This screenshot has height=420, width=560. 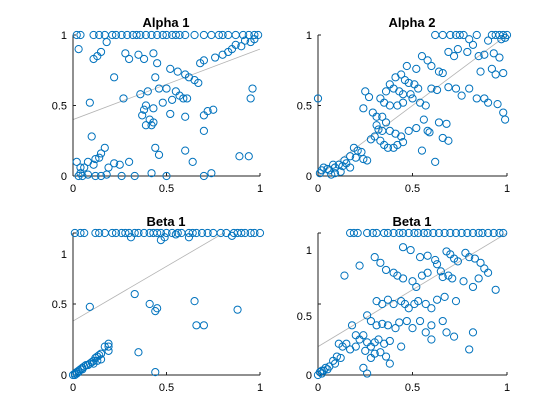 I want to click on x-tick-label: 0, so click(x=73, y=388).